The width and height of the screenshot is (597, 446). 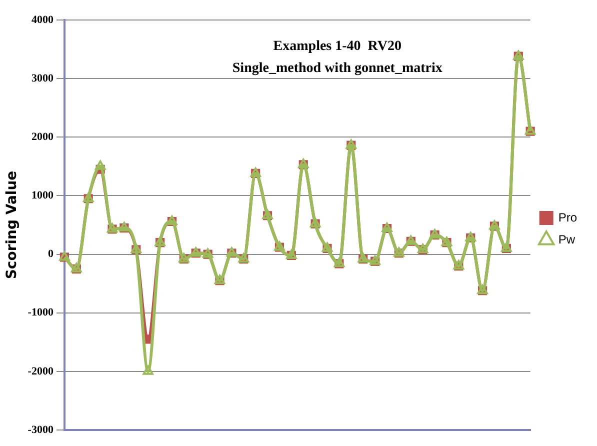 What do you see at coordinates (12, 225) in the screenshot?
I see `y-axis-title: Scoring Value` at bounding box center [12, 225].